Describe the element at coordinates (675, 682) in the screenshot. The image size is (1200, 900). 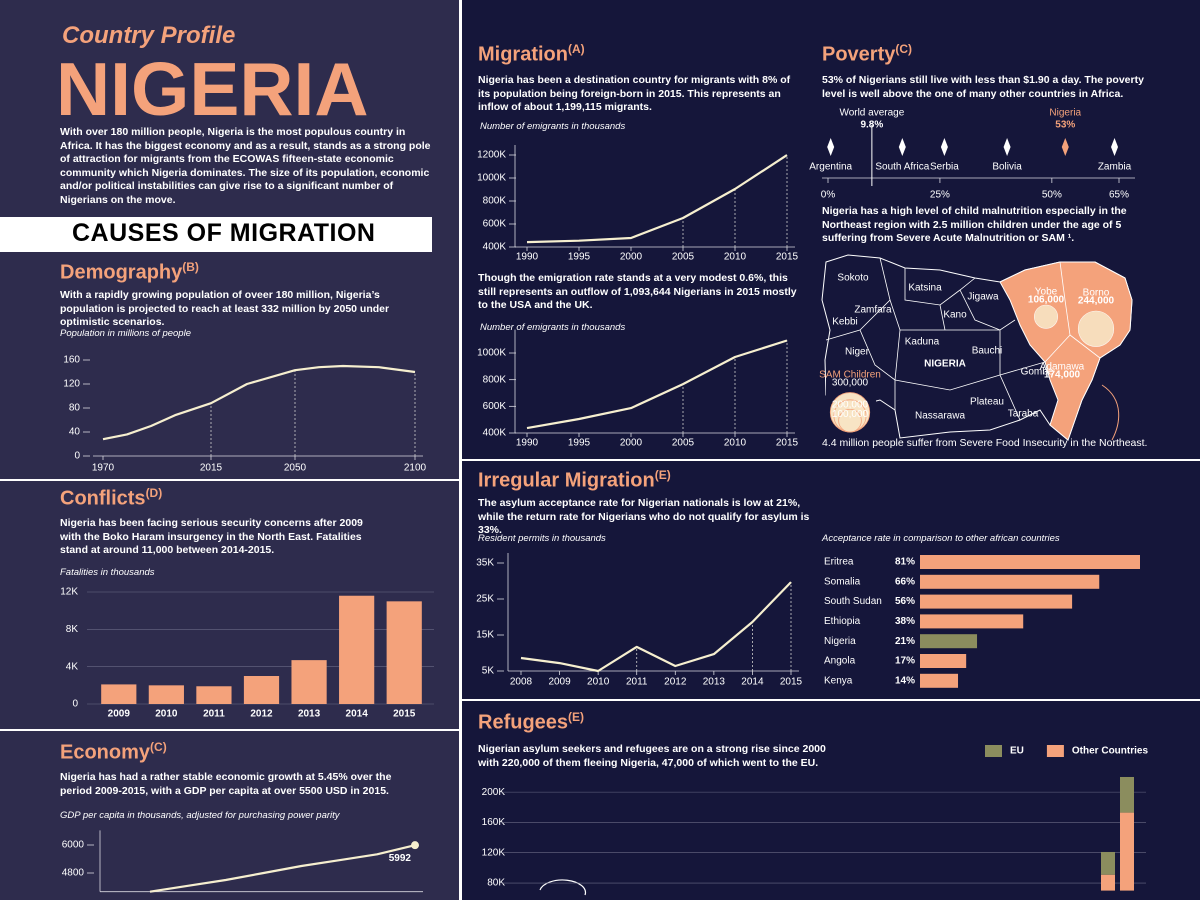
I see `x-tick-label: 2012` at that location.